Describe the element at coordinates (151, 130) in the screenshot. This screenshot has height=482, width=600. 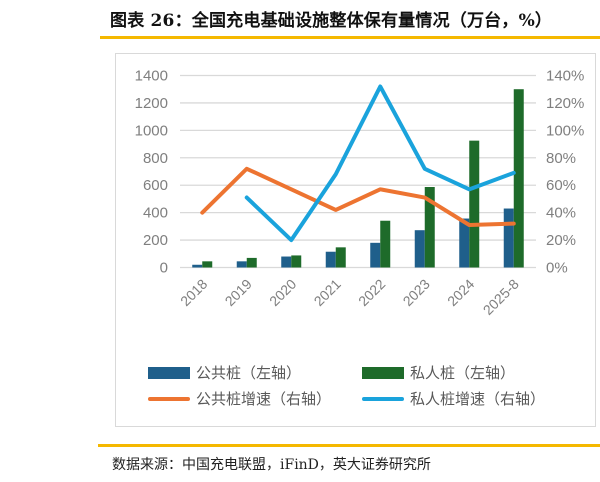
I see `left-axis-tick: 1000` at that location.